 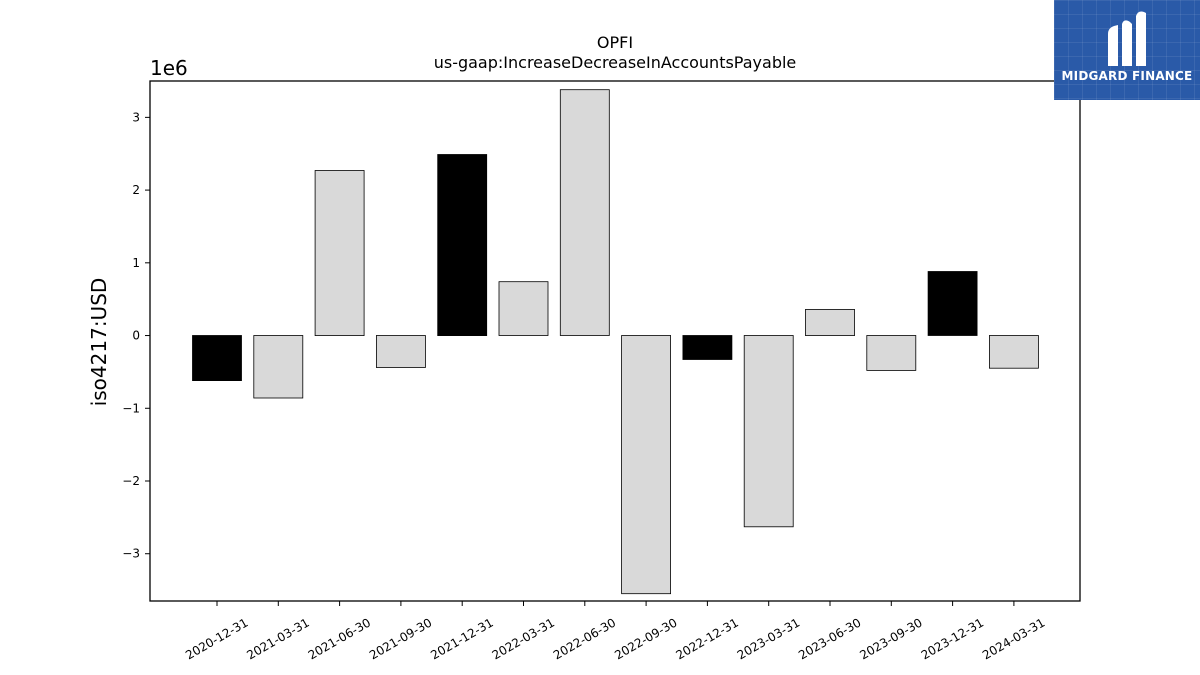 What do you see at coordinates (1127, 38) in the screenshot?
I see `midgard-logo-icon` at bounding box center [1127, 38].